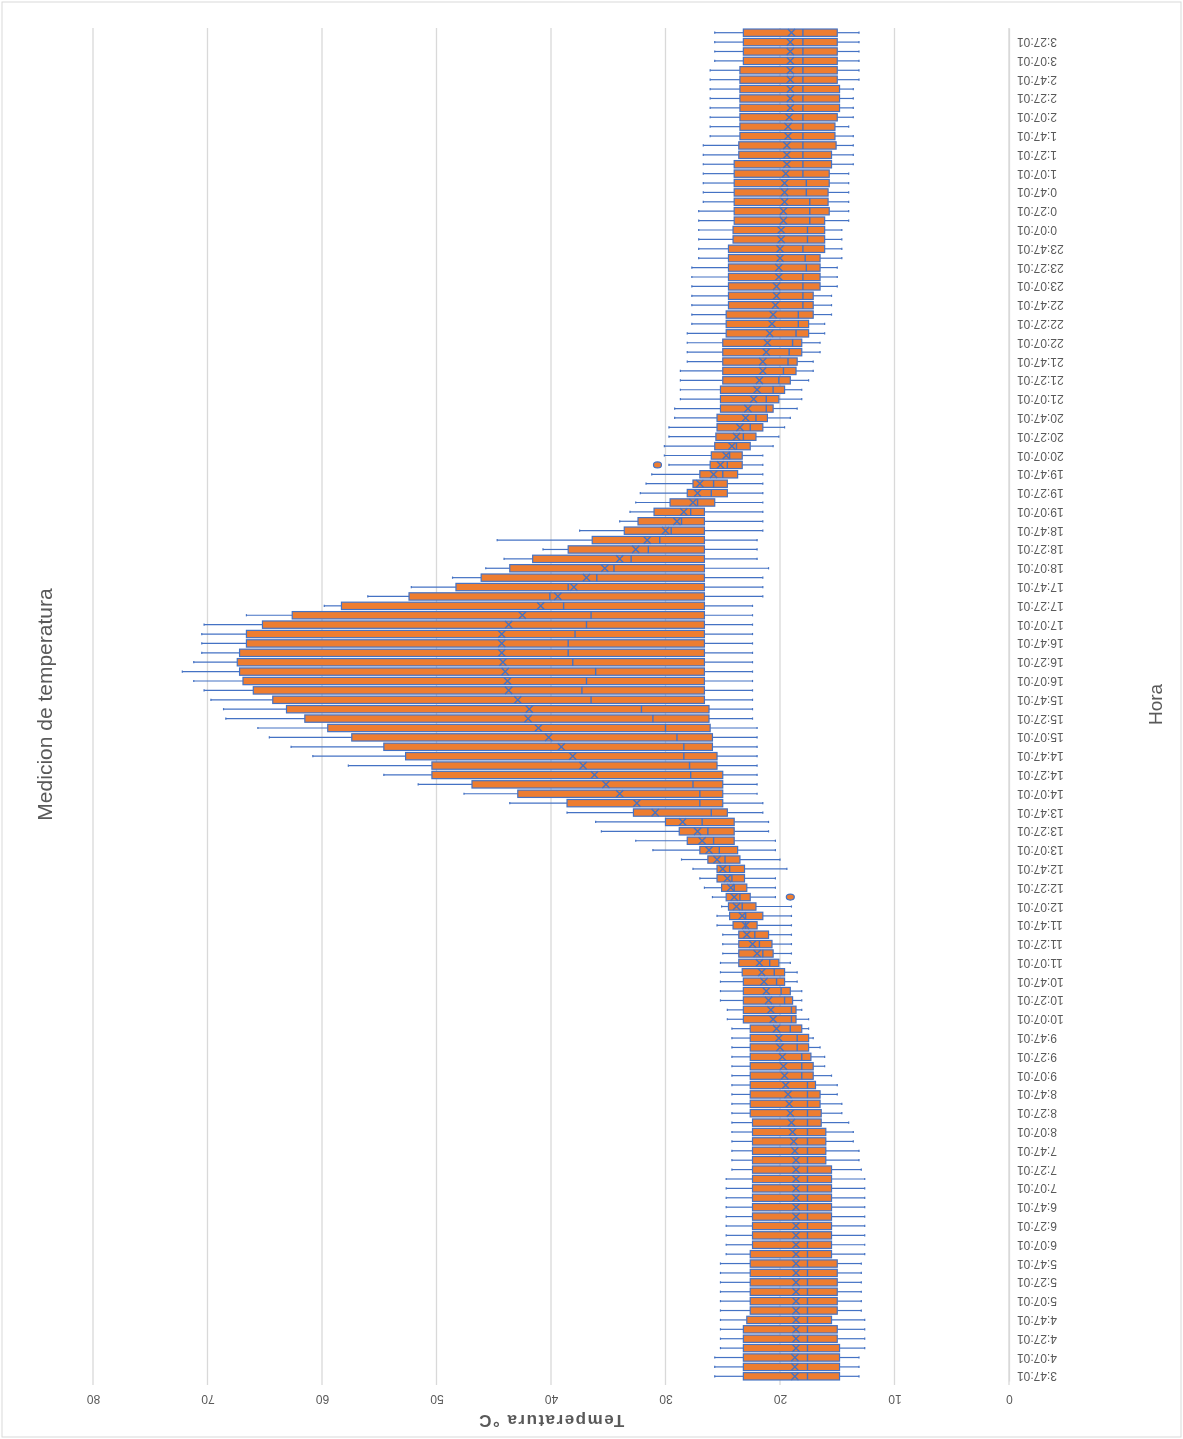 The image size is (1183, 1439). I want to click on y-tick-label: 16:47:01, so click(1040, 643).